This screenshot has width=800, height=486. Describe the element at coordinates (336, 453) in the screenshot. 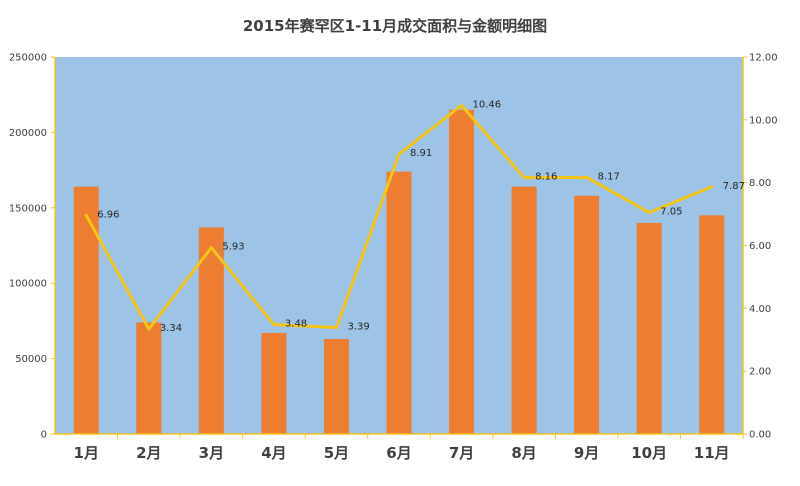

I see `x-tick-label-5: 5月` at that location.